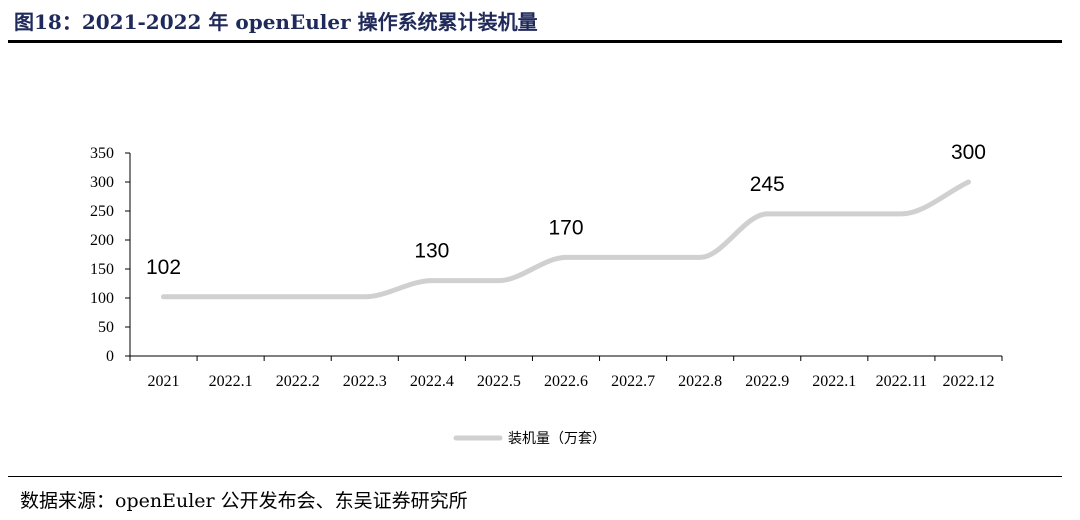 The image size is (1080, 520). Describe the element at coordinates (901, 381) in the screenshot. I see `x-tick-label: 2022.11` at that location.